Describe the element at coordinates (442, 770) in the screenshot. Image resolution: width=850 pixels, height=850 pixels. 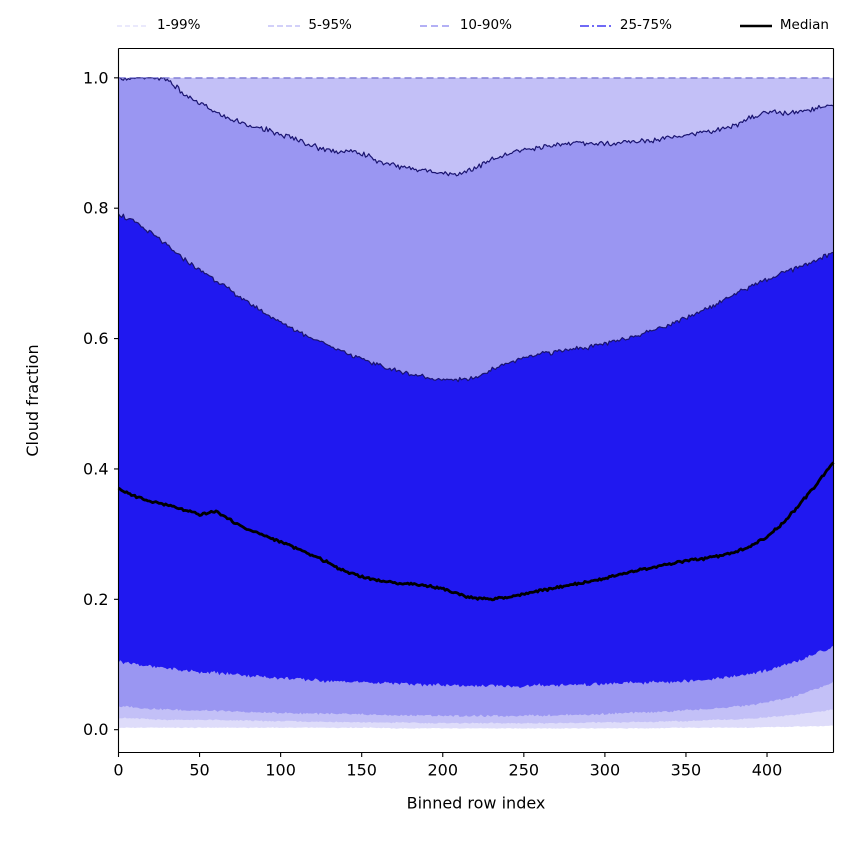
I see `x-tick-label: 200` at that location.